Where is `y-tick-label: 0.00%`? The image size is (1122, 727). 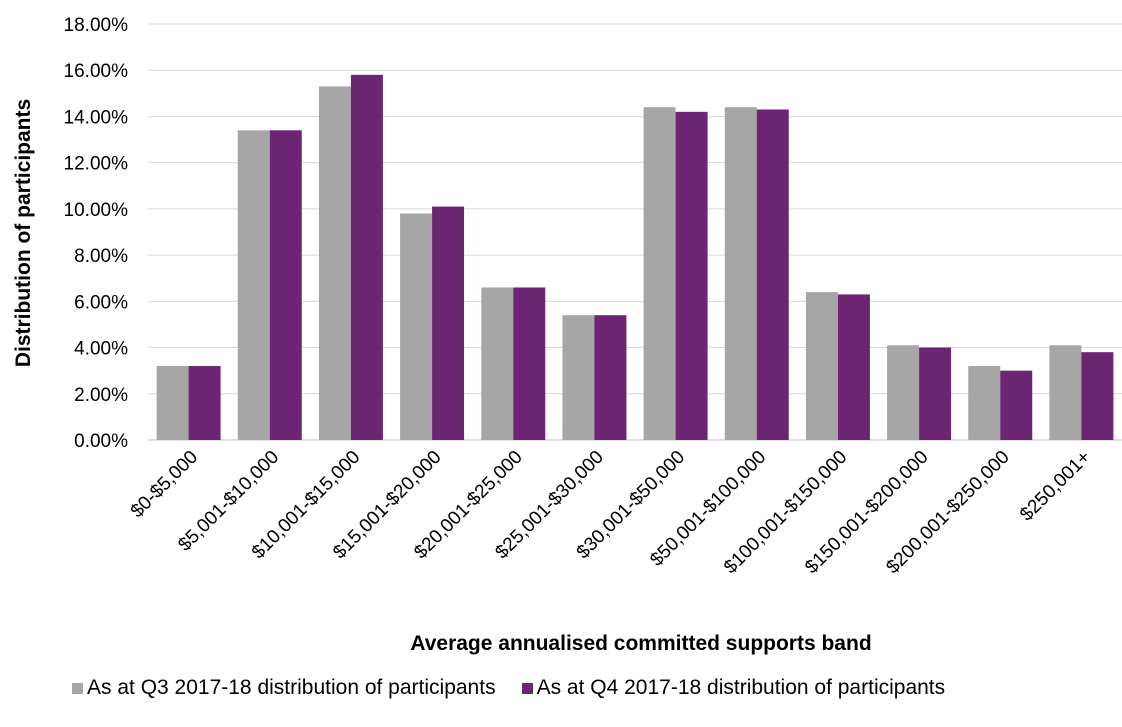 y-tick-label: 0.00% is located at coordinates (101, 441).